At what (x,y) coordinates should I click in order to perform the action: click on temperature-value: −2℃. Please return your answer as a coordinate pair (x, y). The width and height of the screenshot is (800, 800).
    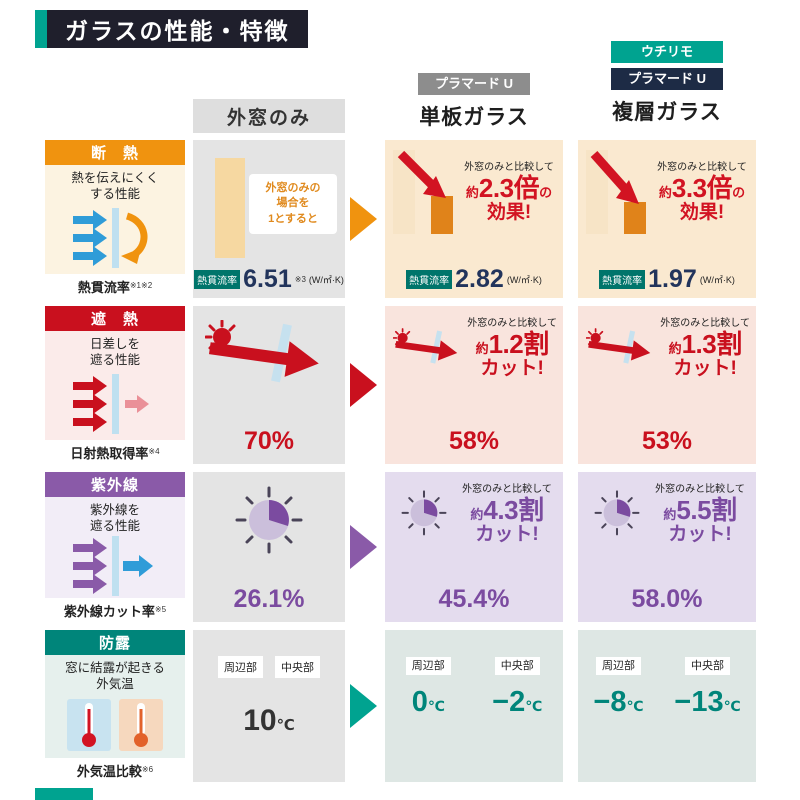
    Looking at the image, I should click on (517, 702).